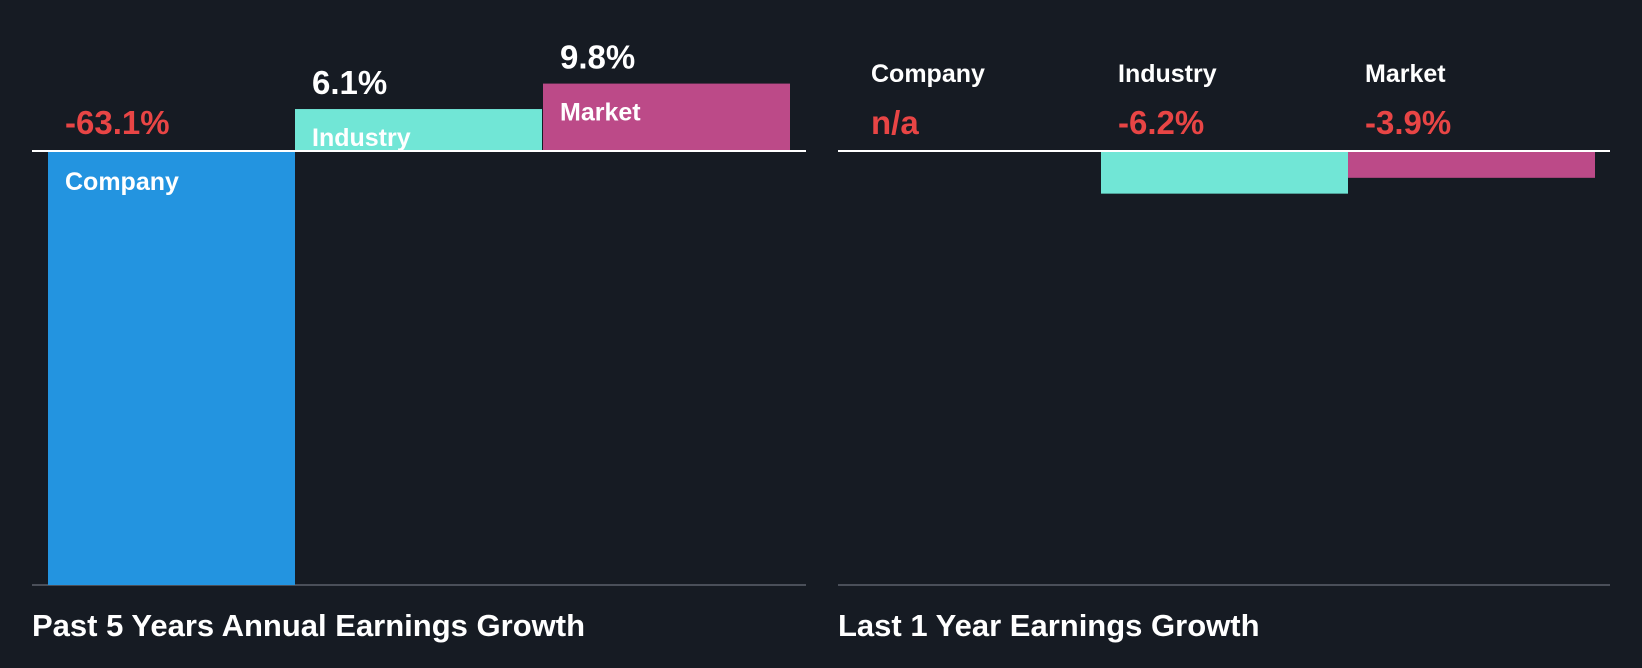 The height and width of the screenshot is (668, 1642). What do you see at coordinates (308, 625) in the screenshot?
I see `chart-title: Past 5 Years Annual Earnings Growth` at bounding box center [308, 625].